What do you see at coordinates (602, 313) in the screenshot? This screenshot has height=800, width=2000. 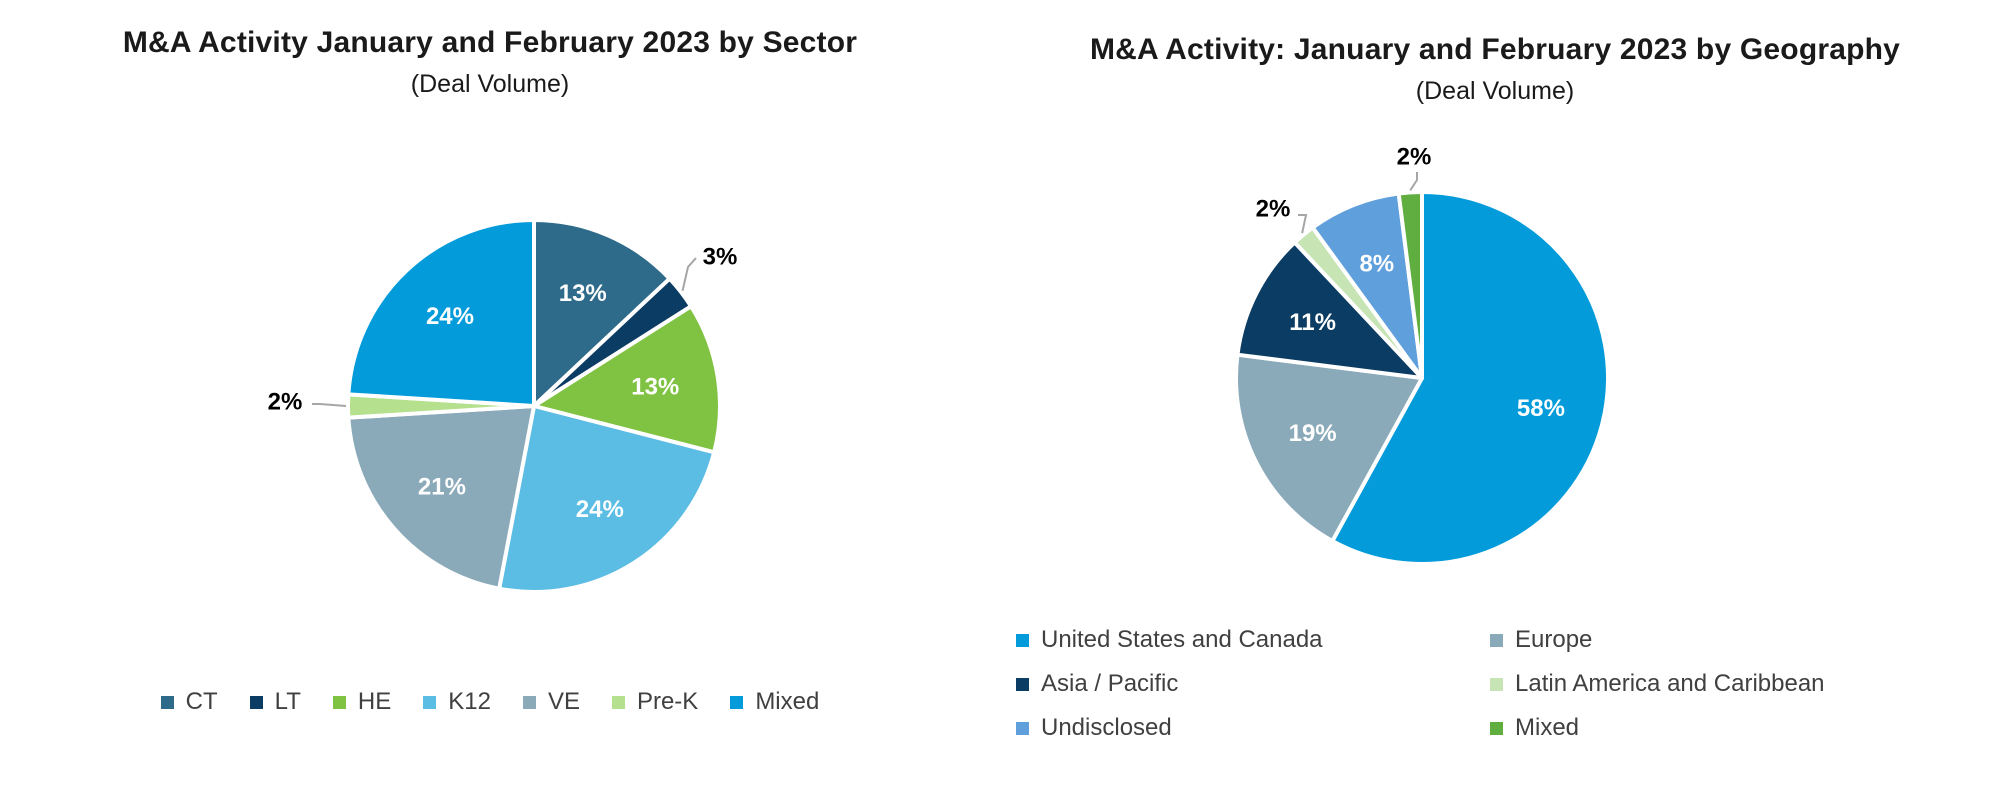 I see `sector-slice-ct` at bounding box center [602, 313].